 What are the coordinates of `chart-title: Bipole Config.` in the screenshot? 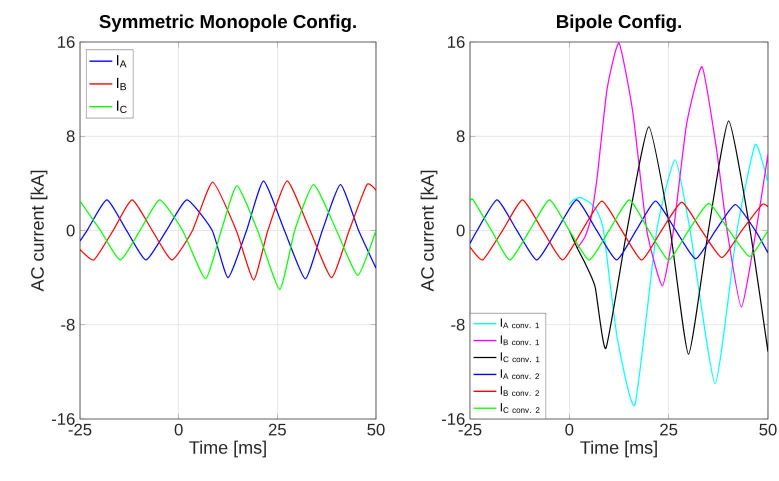 It's located at (619, 23).